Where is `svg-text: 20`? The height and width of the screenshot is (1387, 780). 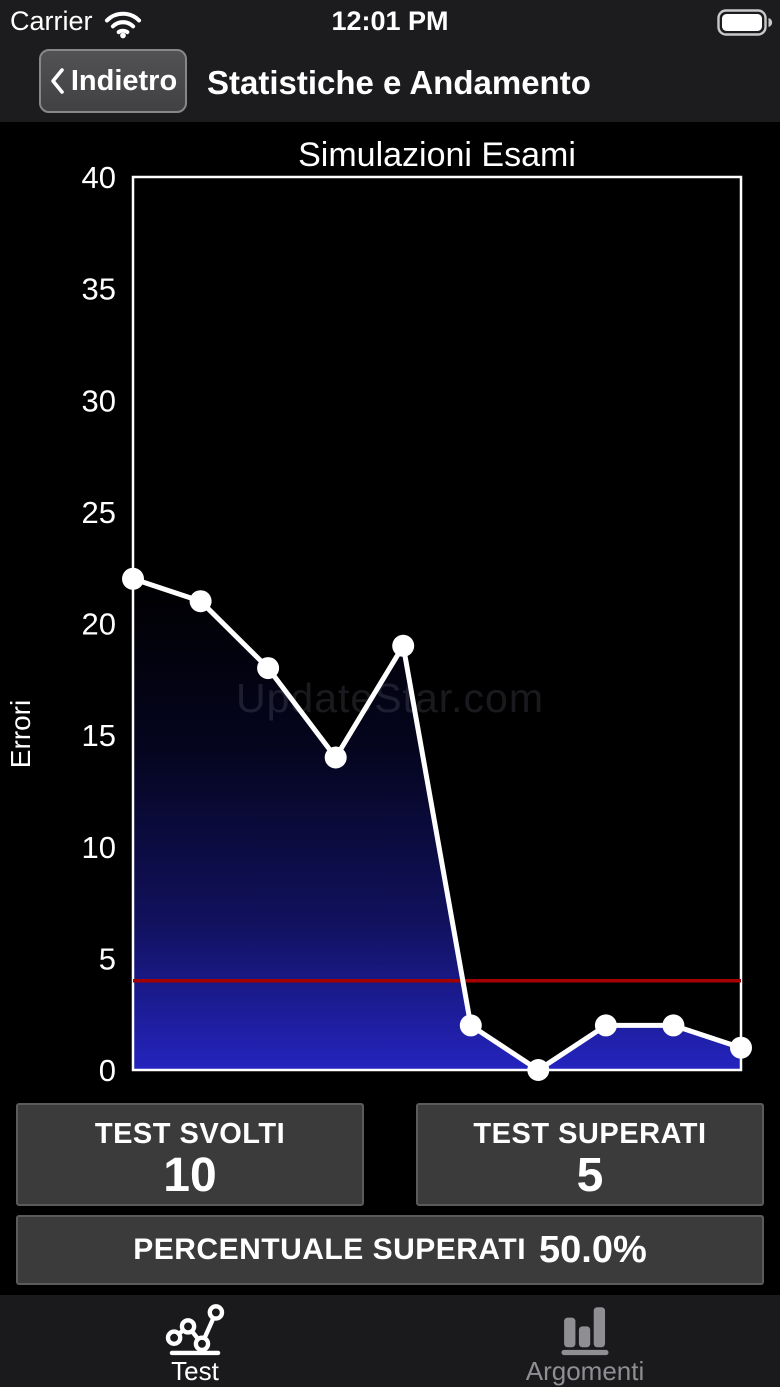 svg-text: 20 is located at coordinates (99, 624).